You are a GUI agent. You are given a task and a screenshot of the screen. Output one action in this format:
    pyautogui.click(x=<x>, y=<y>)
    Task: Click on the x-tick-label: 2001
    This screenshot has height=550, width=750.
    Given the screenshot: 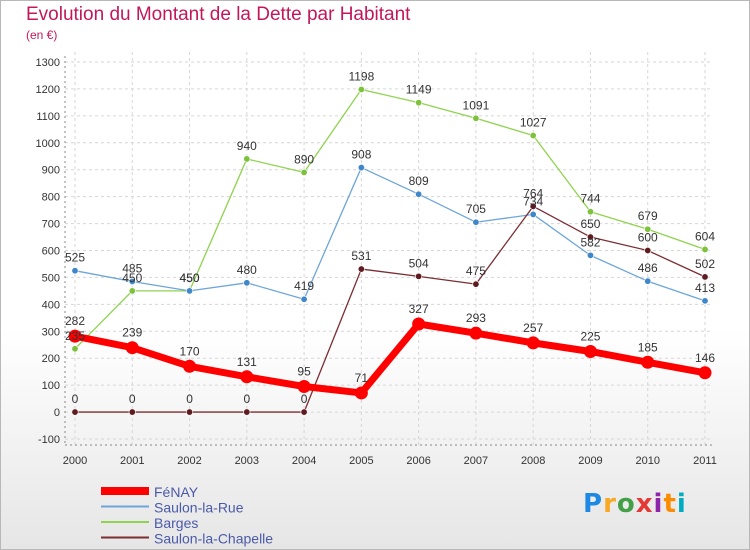 What is the action you would take?
    pyautogui.click(x=132, y=461)
    